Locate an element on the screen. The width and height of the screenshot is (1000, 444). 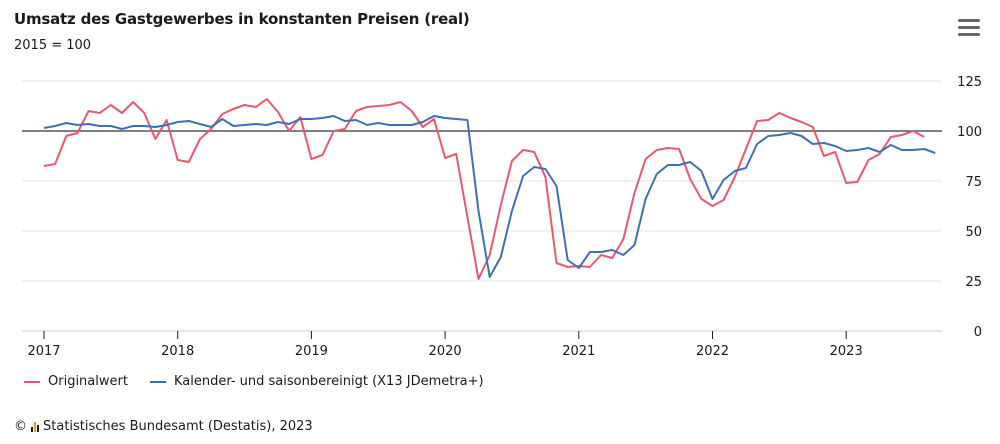
x-tick-label-2023: 2023 is located at coordinates (846, 351).